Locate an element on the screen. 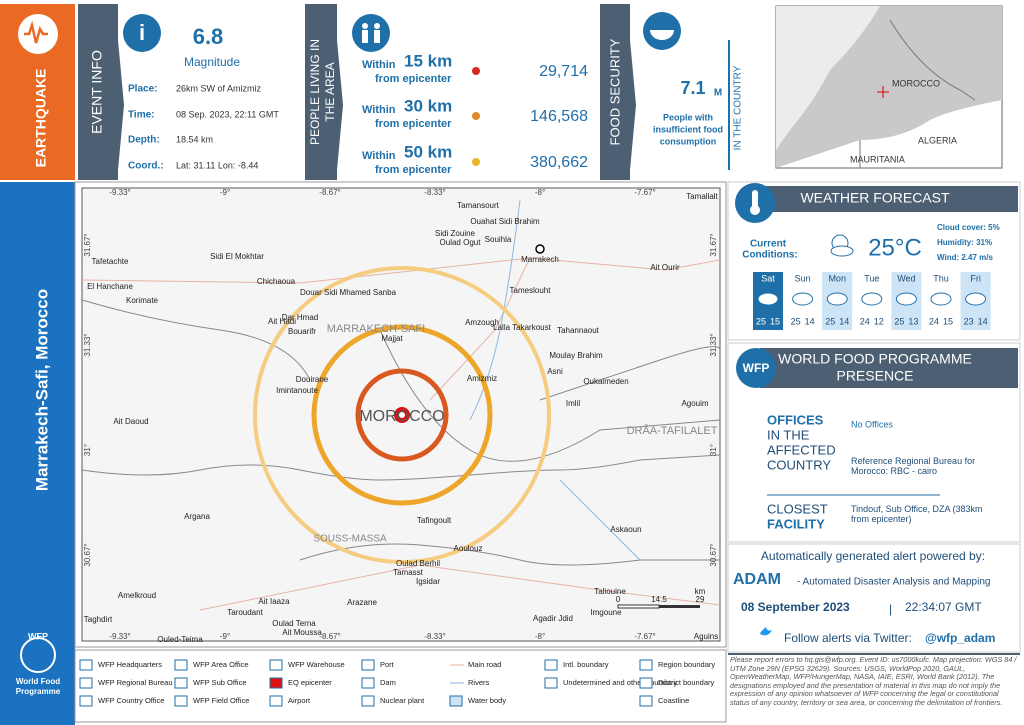 Image resolution: width=1024 pixels, height=725 pixels. wind: Wind: 2.47 m/s is located at coordinates (965, 257).